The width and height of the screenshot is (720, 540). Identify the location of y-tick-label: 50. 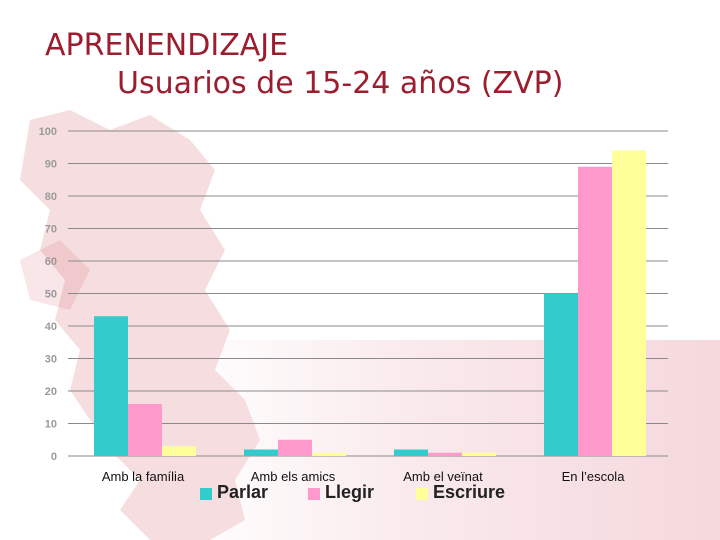
(51, 295).